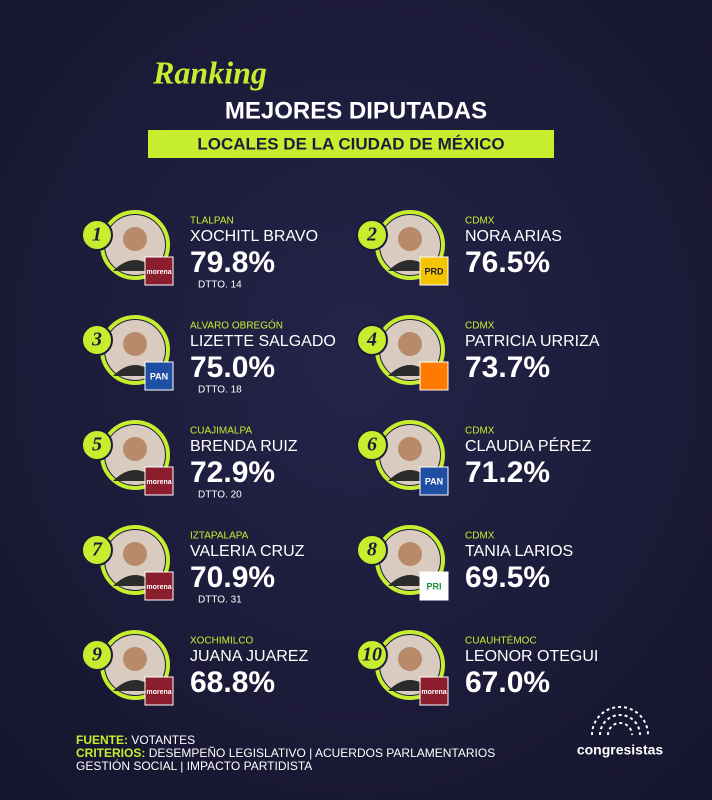  I want to click on percent: 70.9%, so click(232, 577).